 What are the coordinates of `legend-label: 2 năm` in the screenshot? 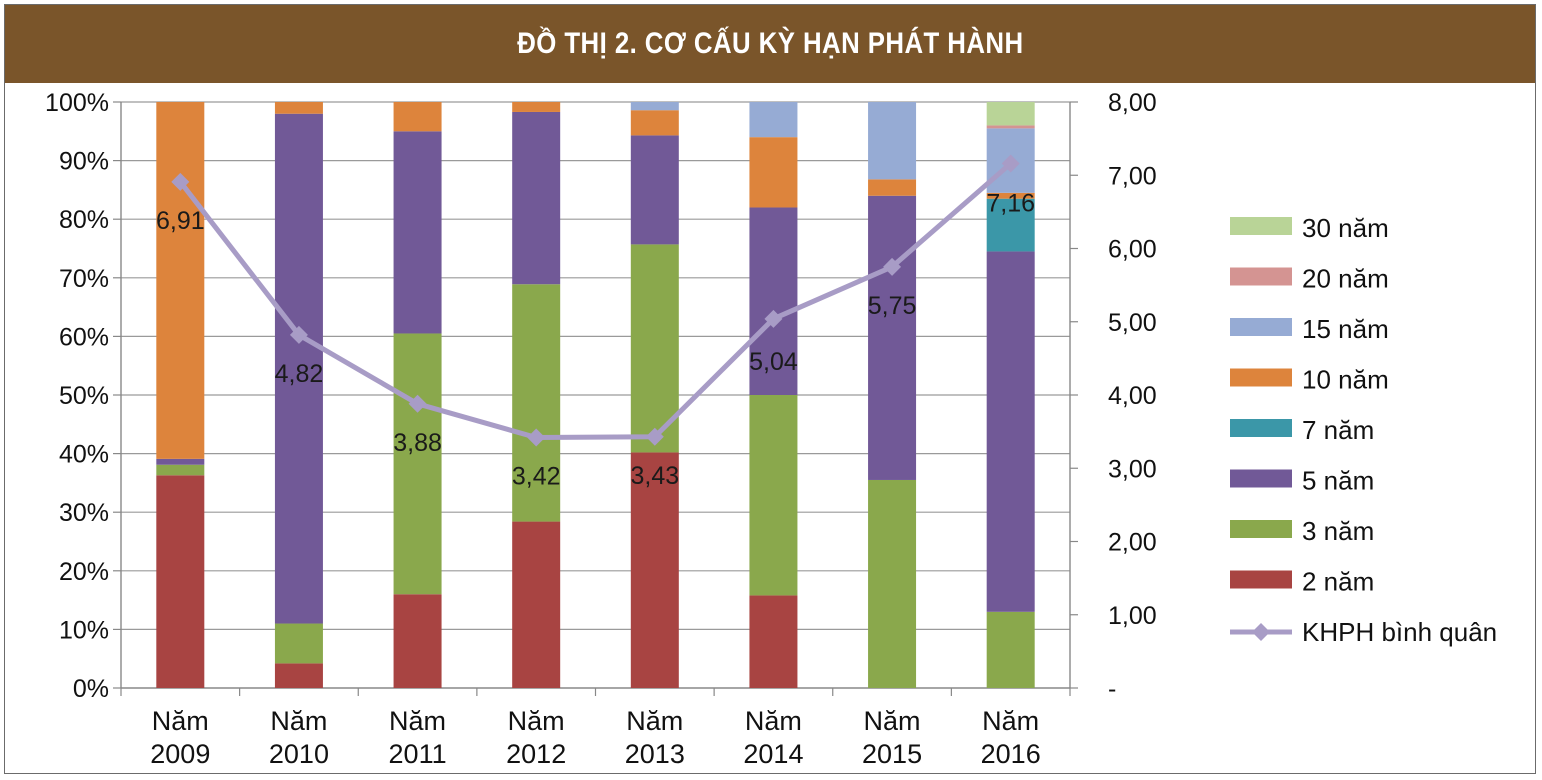 It's located at (1338, 582).